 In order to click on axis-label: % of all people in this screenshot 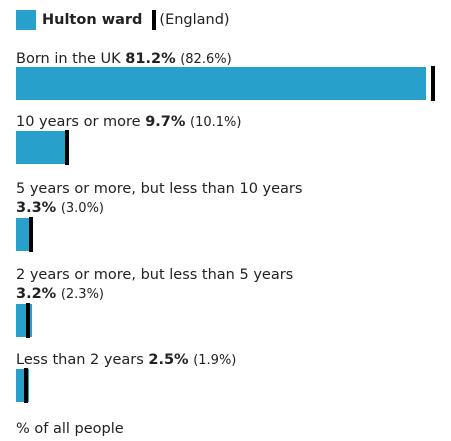, I will do `click(70, 429)`.